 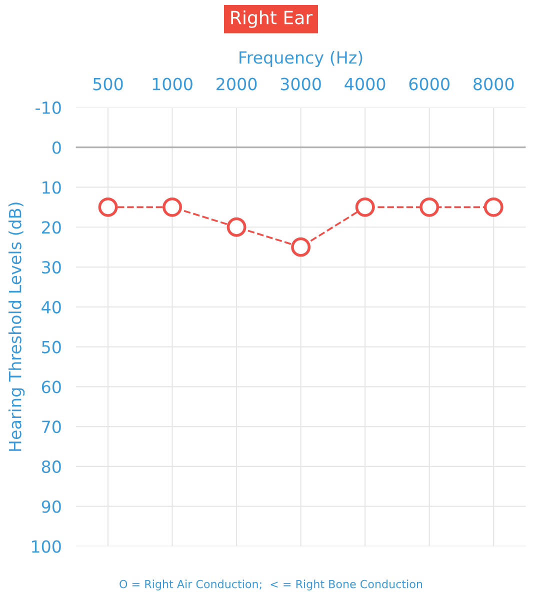 What do you see at coordinates (51, 387) in the screenshot?
I see `y-tick-label: 60` at bounding box center [51, 387].